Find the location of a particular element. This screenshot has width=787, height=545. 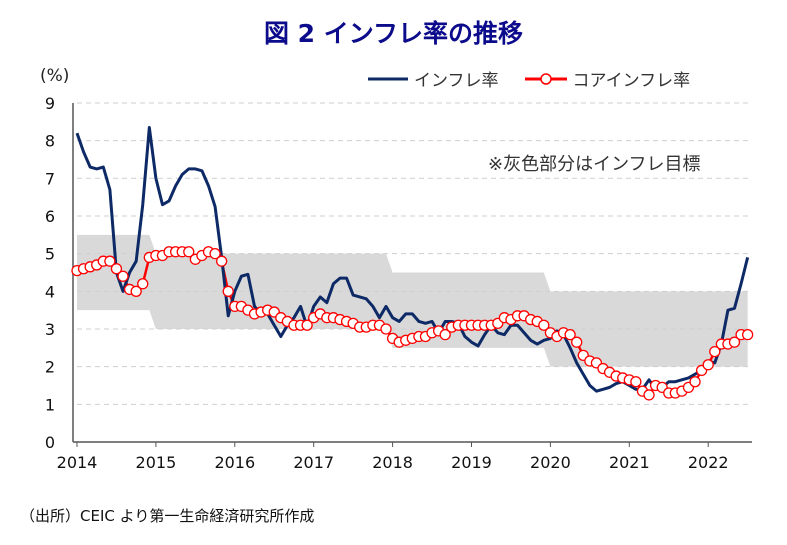

y-tick-label: 6 is located at coordinates (50, 216).